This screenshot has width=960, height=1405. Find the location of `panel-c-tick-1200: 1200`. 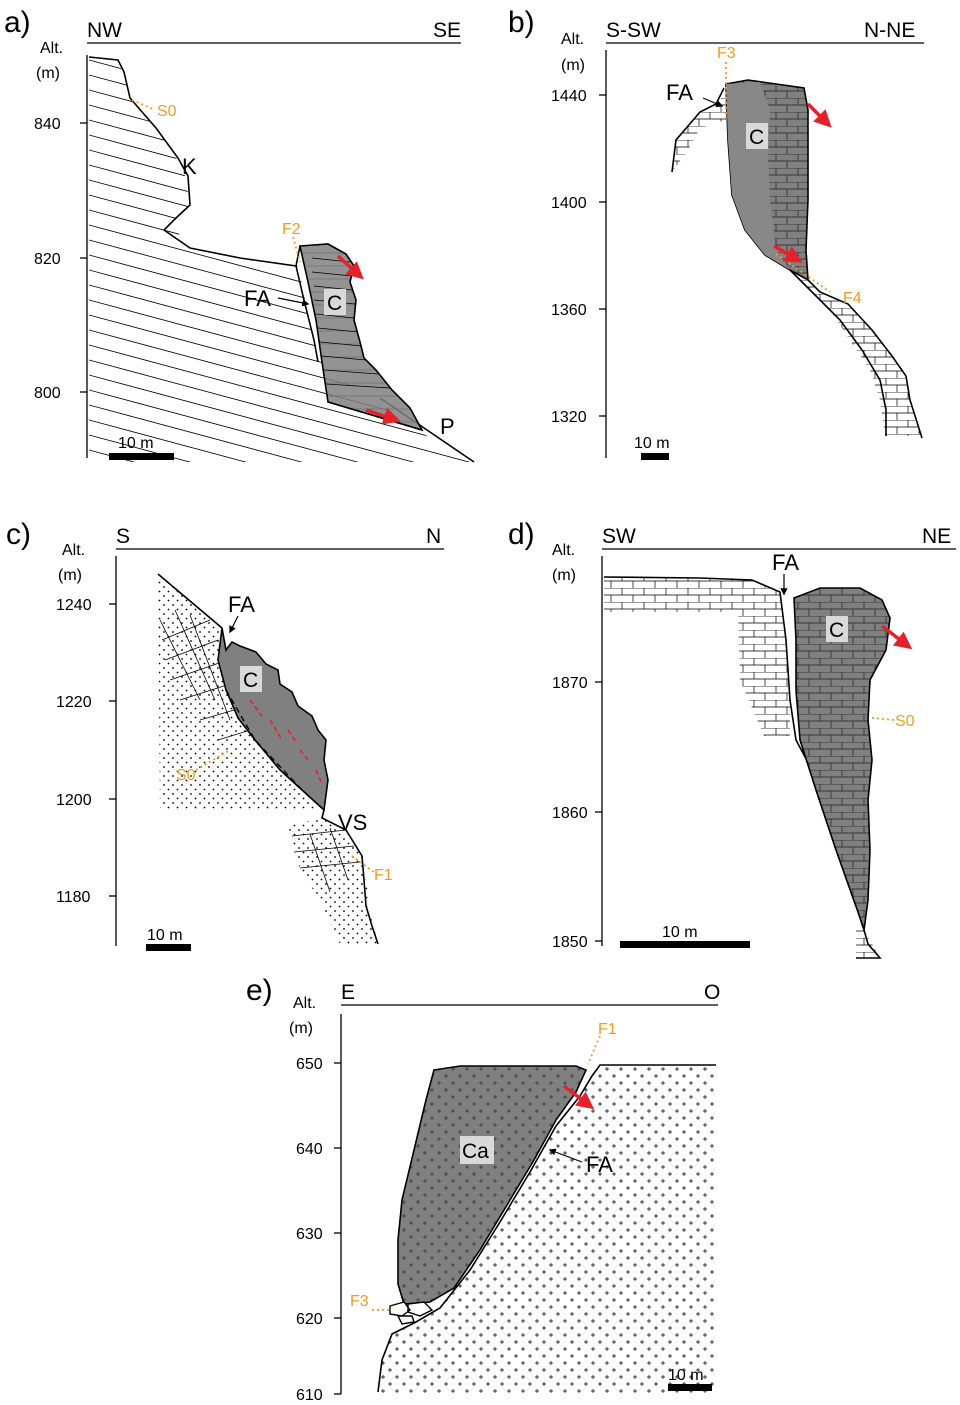

panel-c-tick-1200: 1200 is located at coordinates (74, 800).